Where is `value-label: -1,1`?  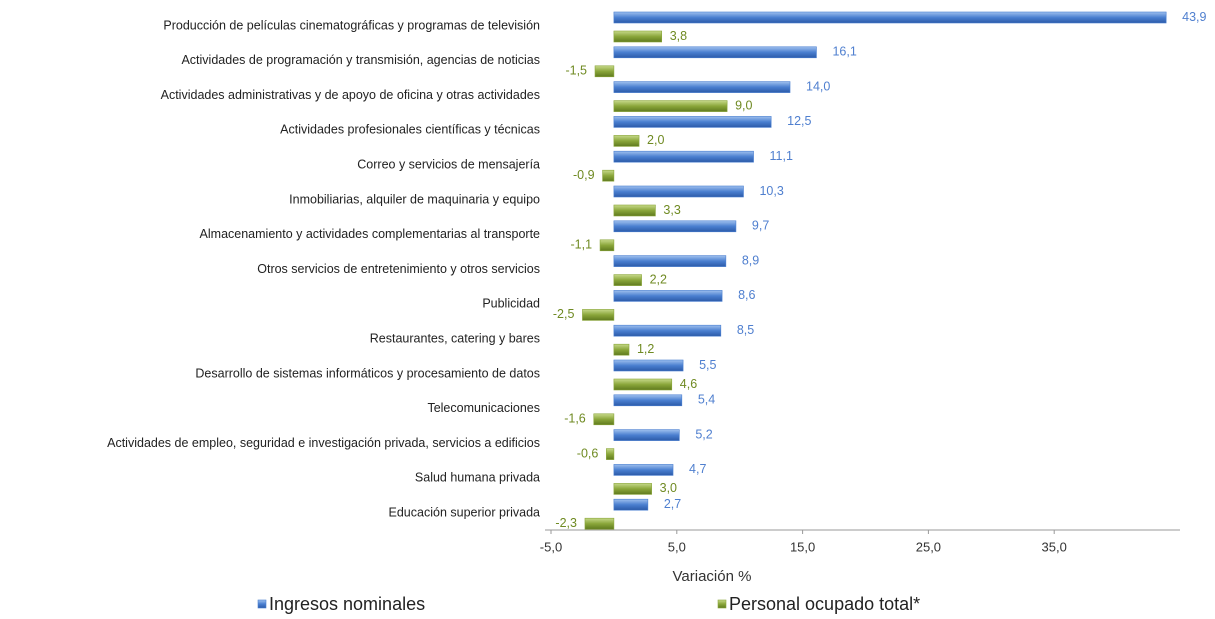 value-label: -1,1 is located at coordinates (582, 245).